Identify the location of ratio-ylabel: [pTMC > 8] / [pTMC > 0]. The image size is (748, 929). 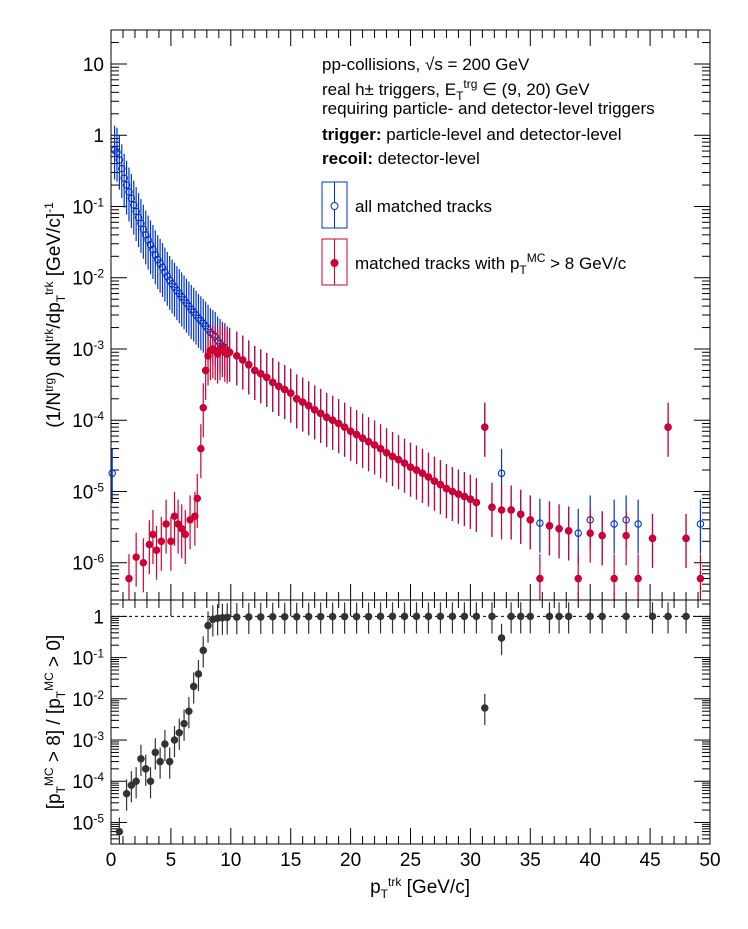
(55, 722).